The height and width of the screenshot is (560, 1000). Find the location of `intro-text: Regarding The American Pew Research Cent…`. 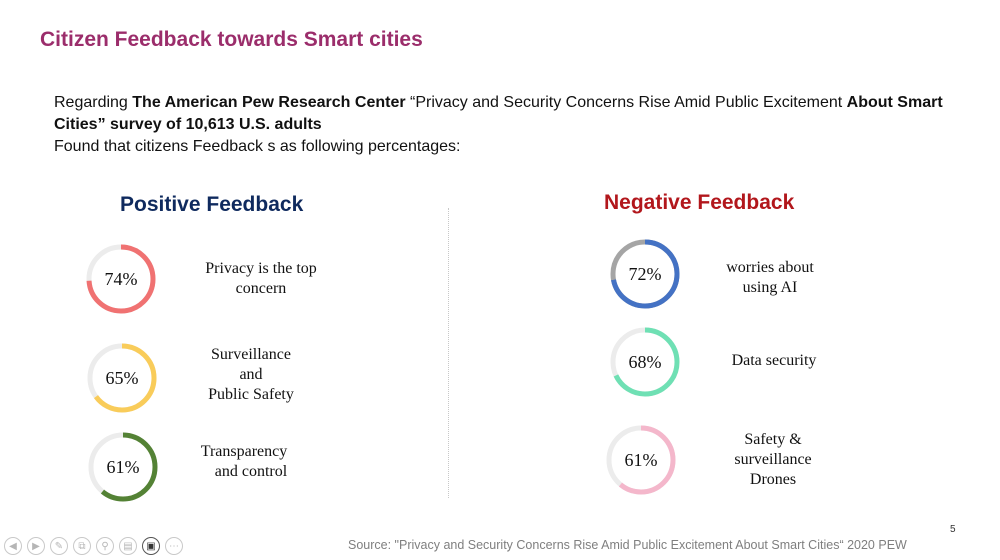

intro-text: Regarding The American Pew Research Cent… is located at coordinates (499, 125).